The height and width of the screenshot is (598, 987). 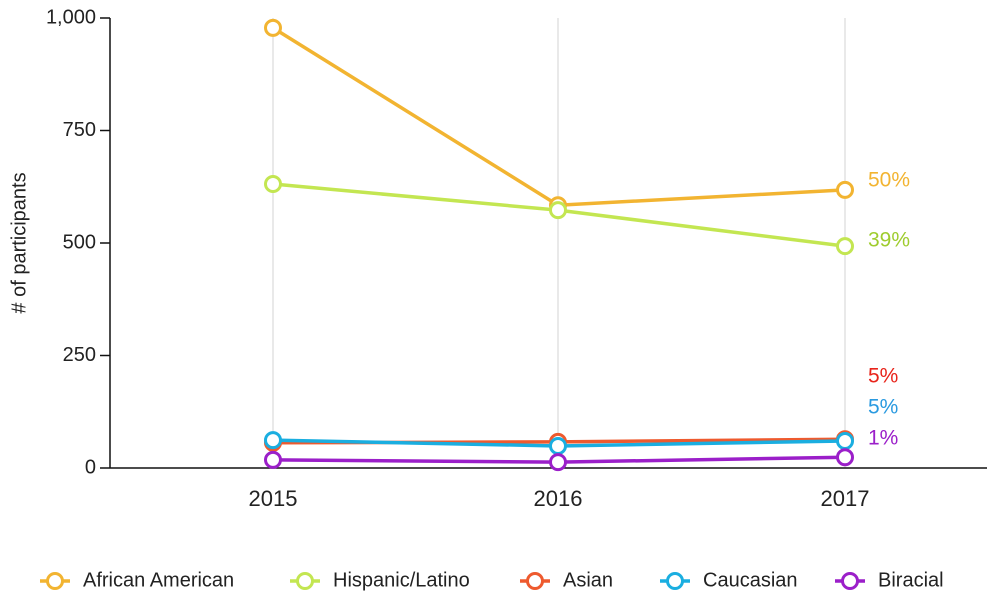 What do you see at coordinates (90, 467) in the screenshot?
I see `y-tick-label: 0` at bounding box center [90, 467].